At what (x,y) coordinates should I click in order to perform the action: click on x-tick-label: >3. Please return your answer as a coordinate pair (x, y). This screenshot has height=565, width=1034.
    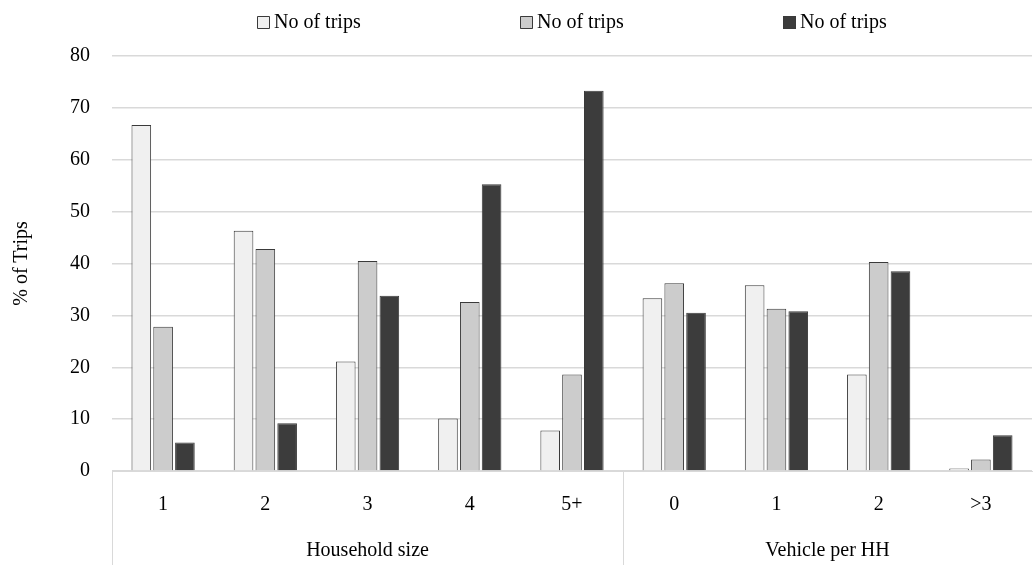
    Looking at the image, I should click on (981, 503).